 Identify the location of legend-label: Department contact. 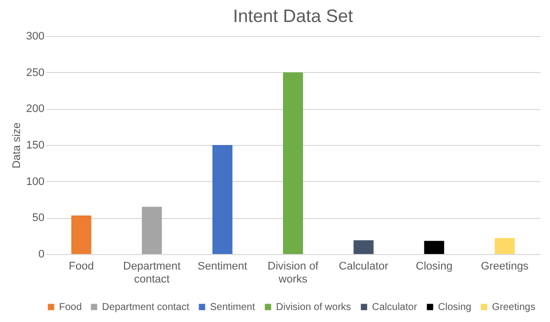
(146, 307).